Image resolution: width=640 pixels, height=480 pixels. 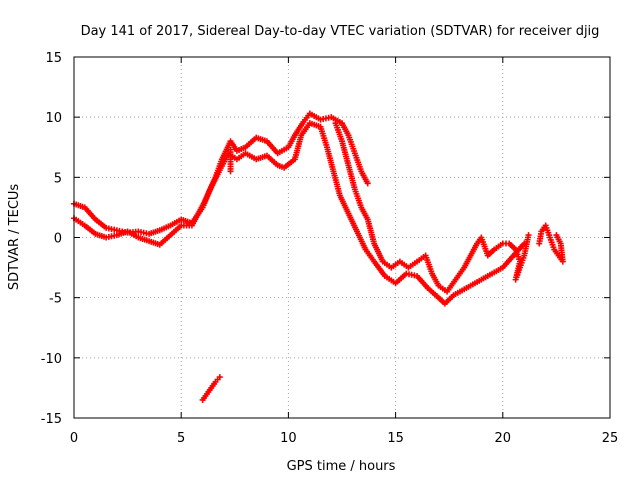 What do you see at coordinates (51, 239) in the screenshot?
I see `y-tick-labels: -15 -10 -5 0 5 10 15` at bounding box center [51, 239].